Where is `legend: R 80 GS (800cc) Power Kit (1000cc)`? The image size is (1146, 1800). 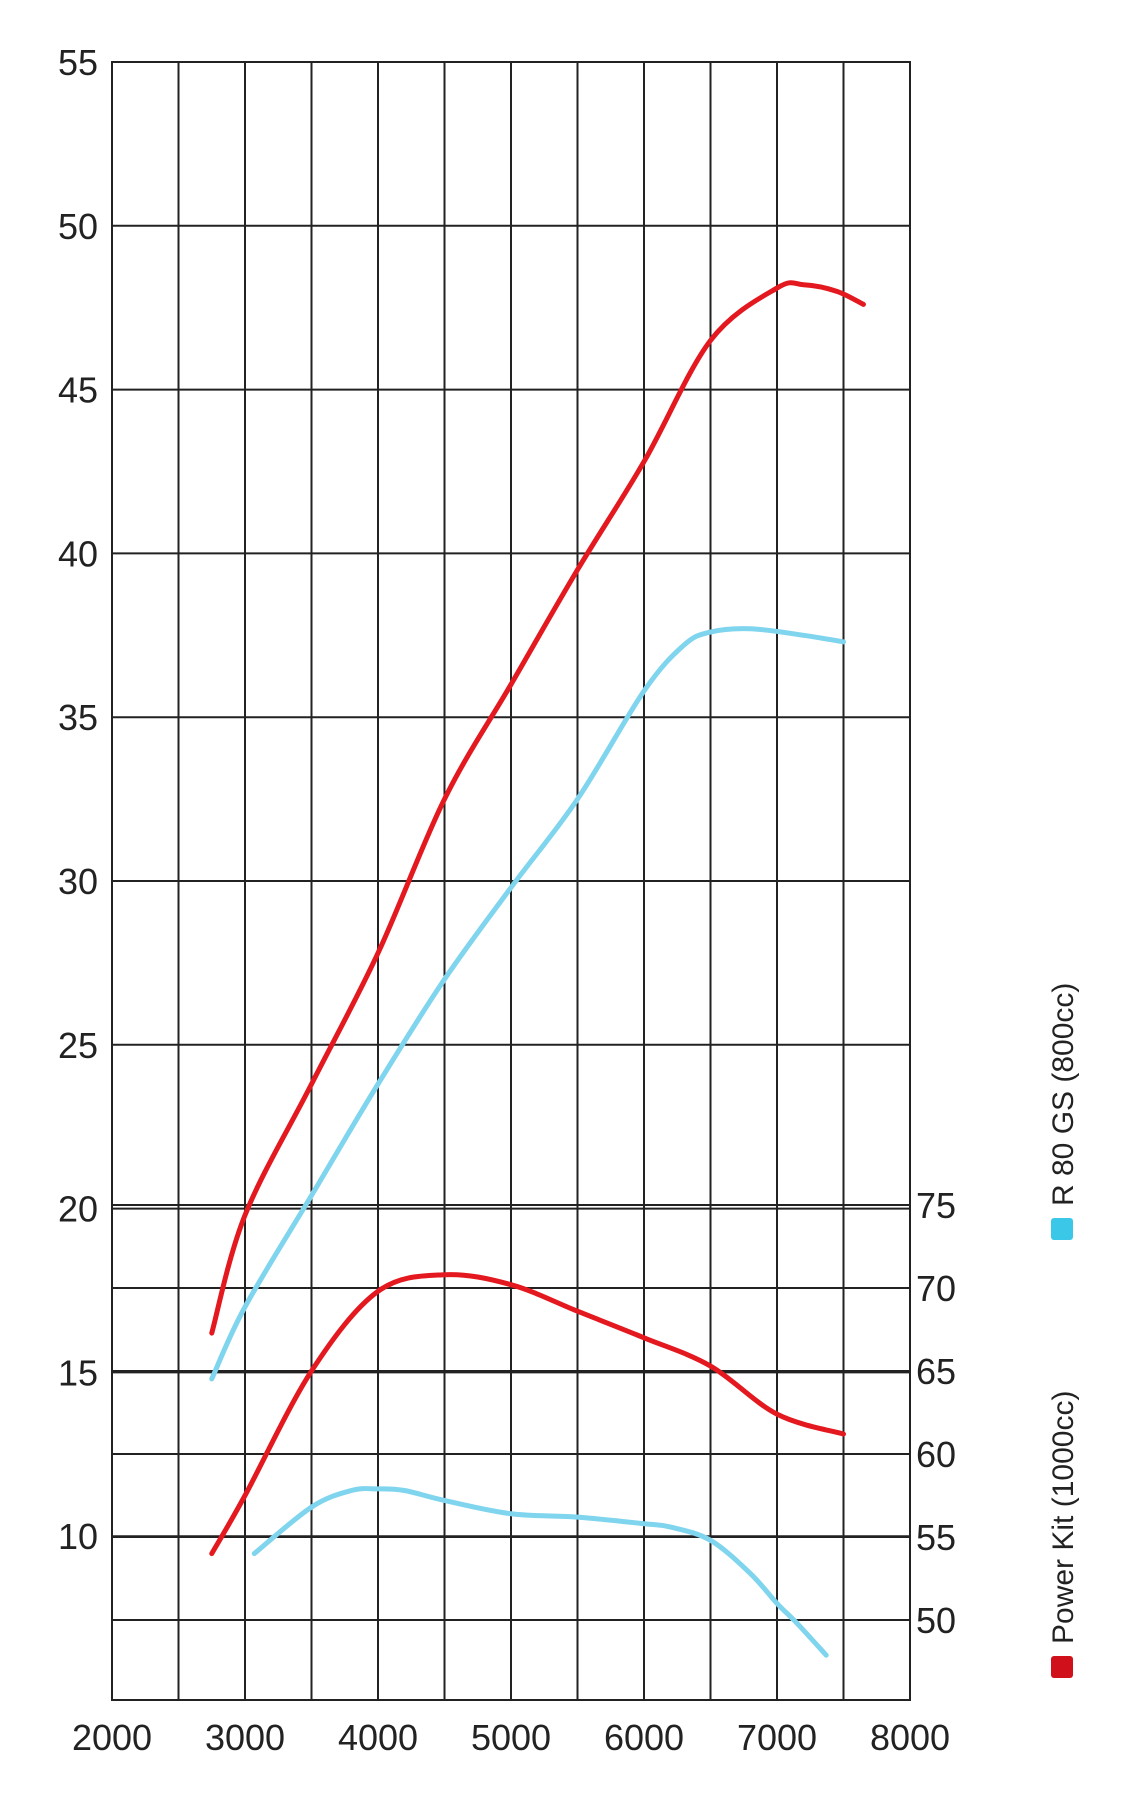 legend: R 80 GS (800cc) Power Kit (1000cc) is located at coordinates (1063, 1330).